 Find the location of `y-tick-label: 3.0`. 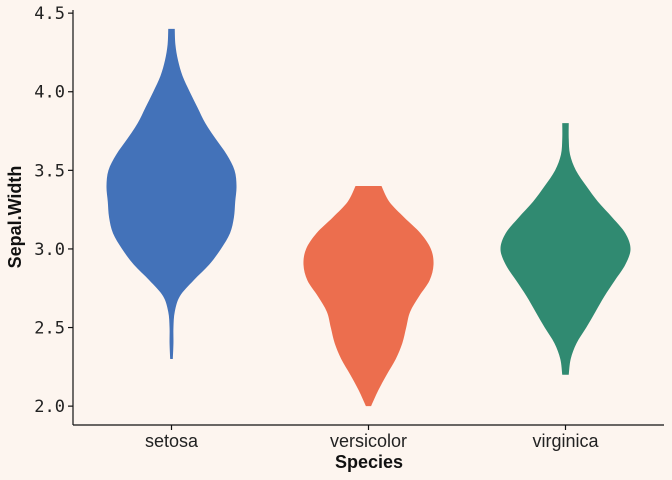

y-tick-label: 3.0 is located at coordinates (49, 250).